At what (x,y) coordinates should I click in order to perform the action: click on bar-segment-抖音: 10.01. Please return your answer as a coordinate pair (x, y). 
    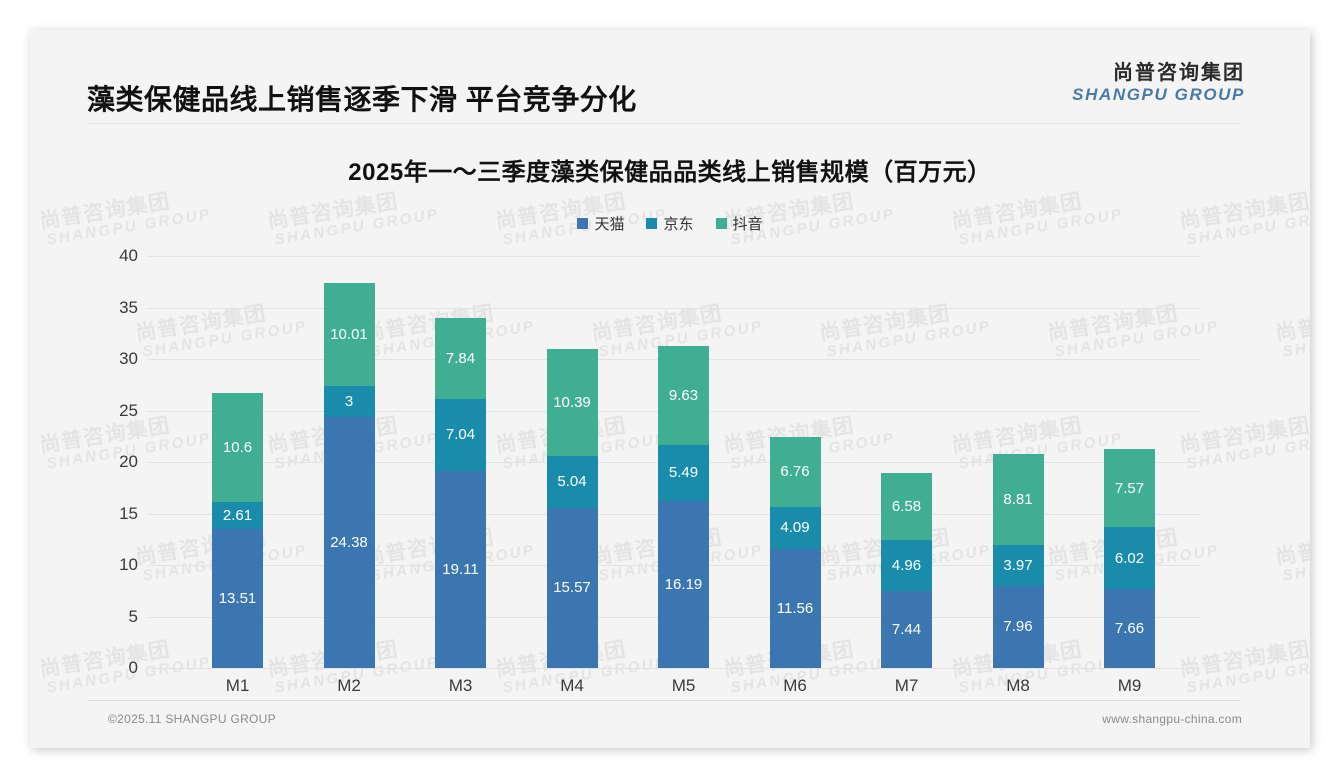
    Looking at the image, I should click on (349, 334).